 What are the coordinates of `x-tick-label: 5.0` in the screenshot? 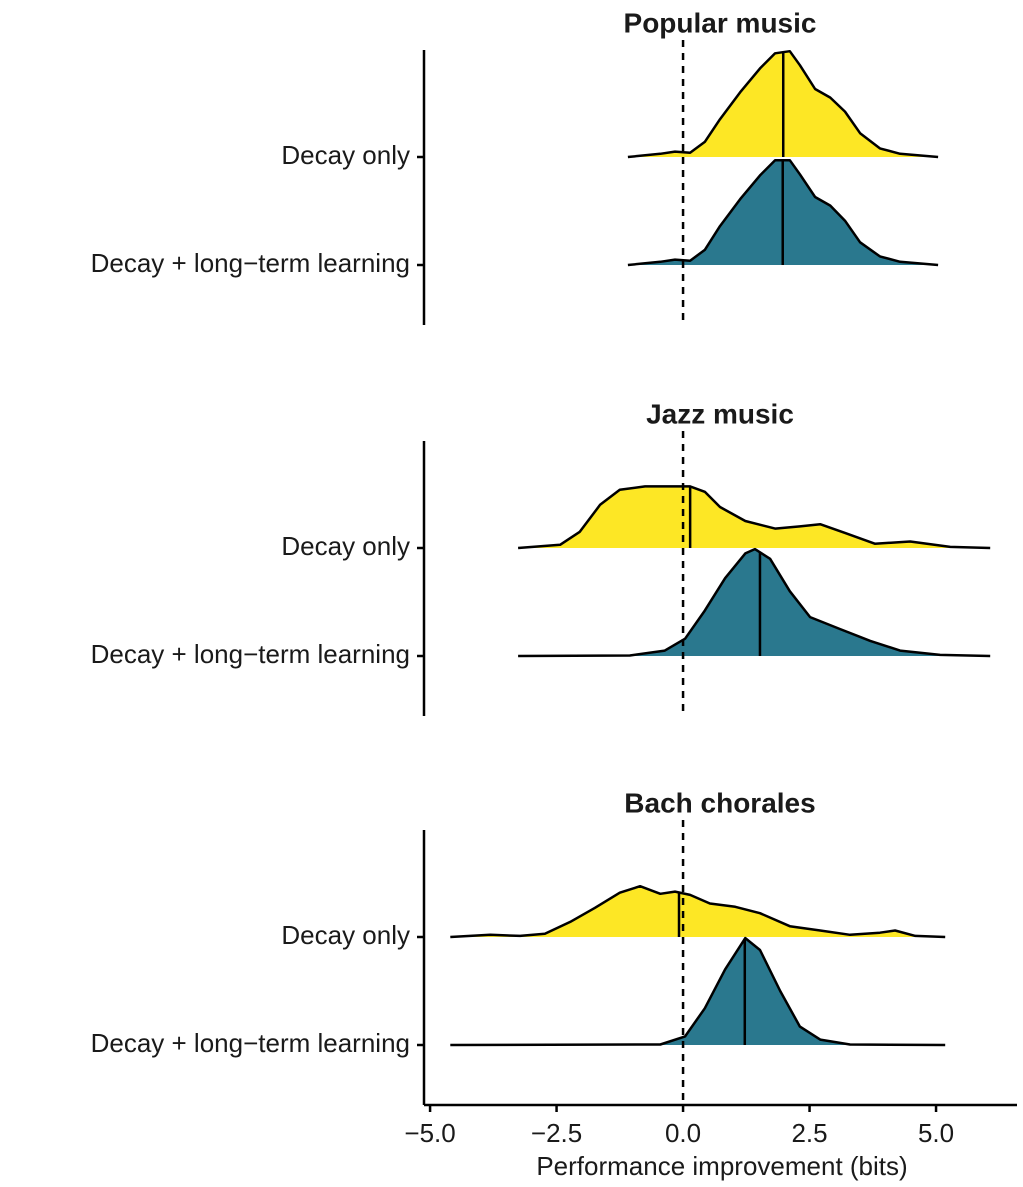 It's located at (936, 1133).